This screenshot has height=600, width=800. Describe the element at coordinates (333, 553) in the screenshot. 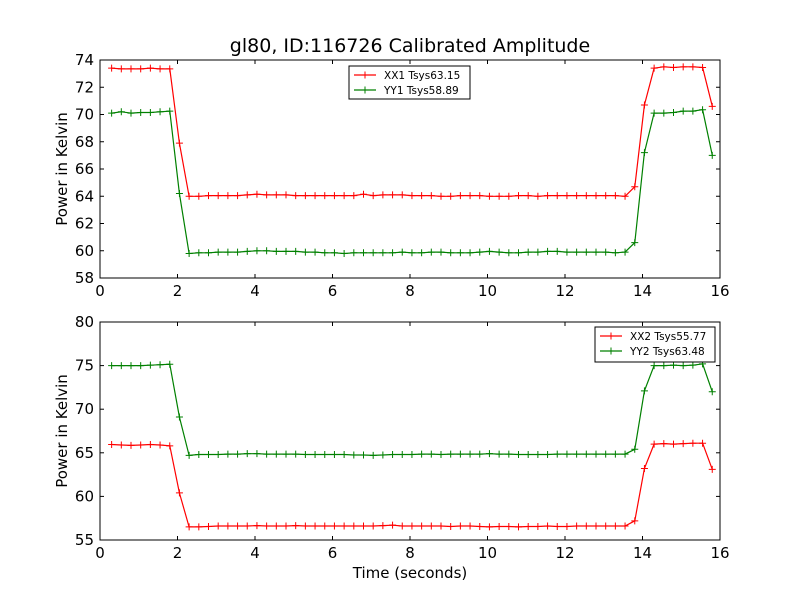

I see `x-tick-label: 6` at that location.